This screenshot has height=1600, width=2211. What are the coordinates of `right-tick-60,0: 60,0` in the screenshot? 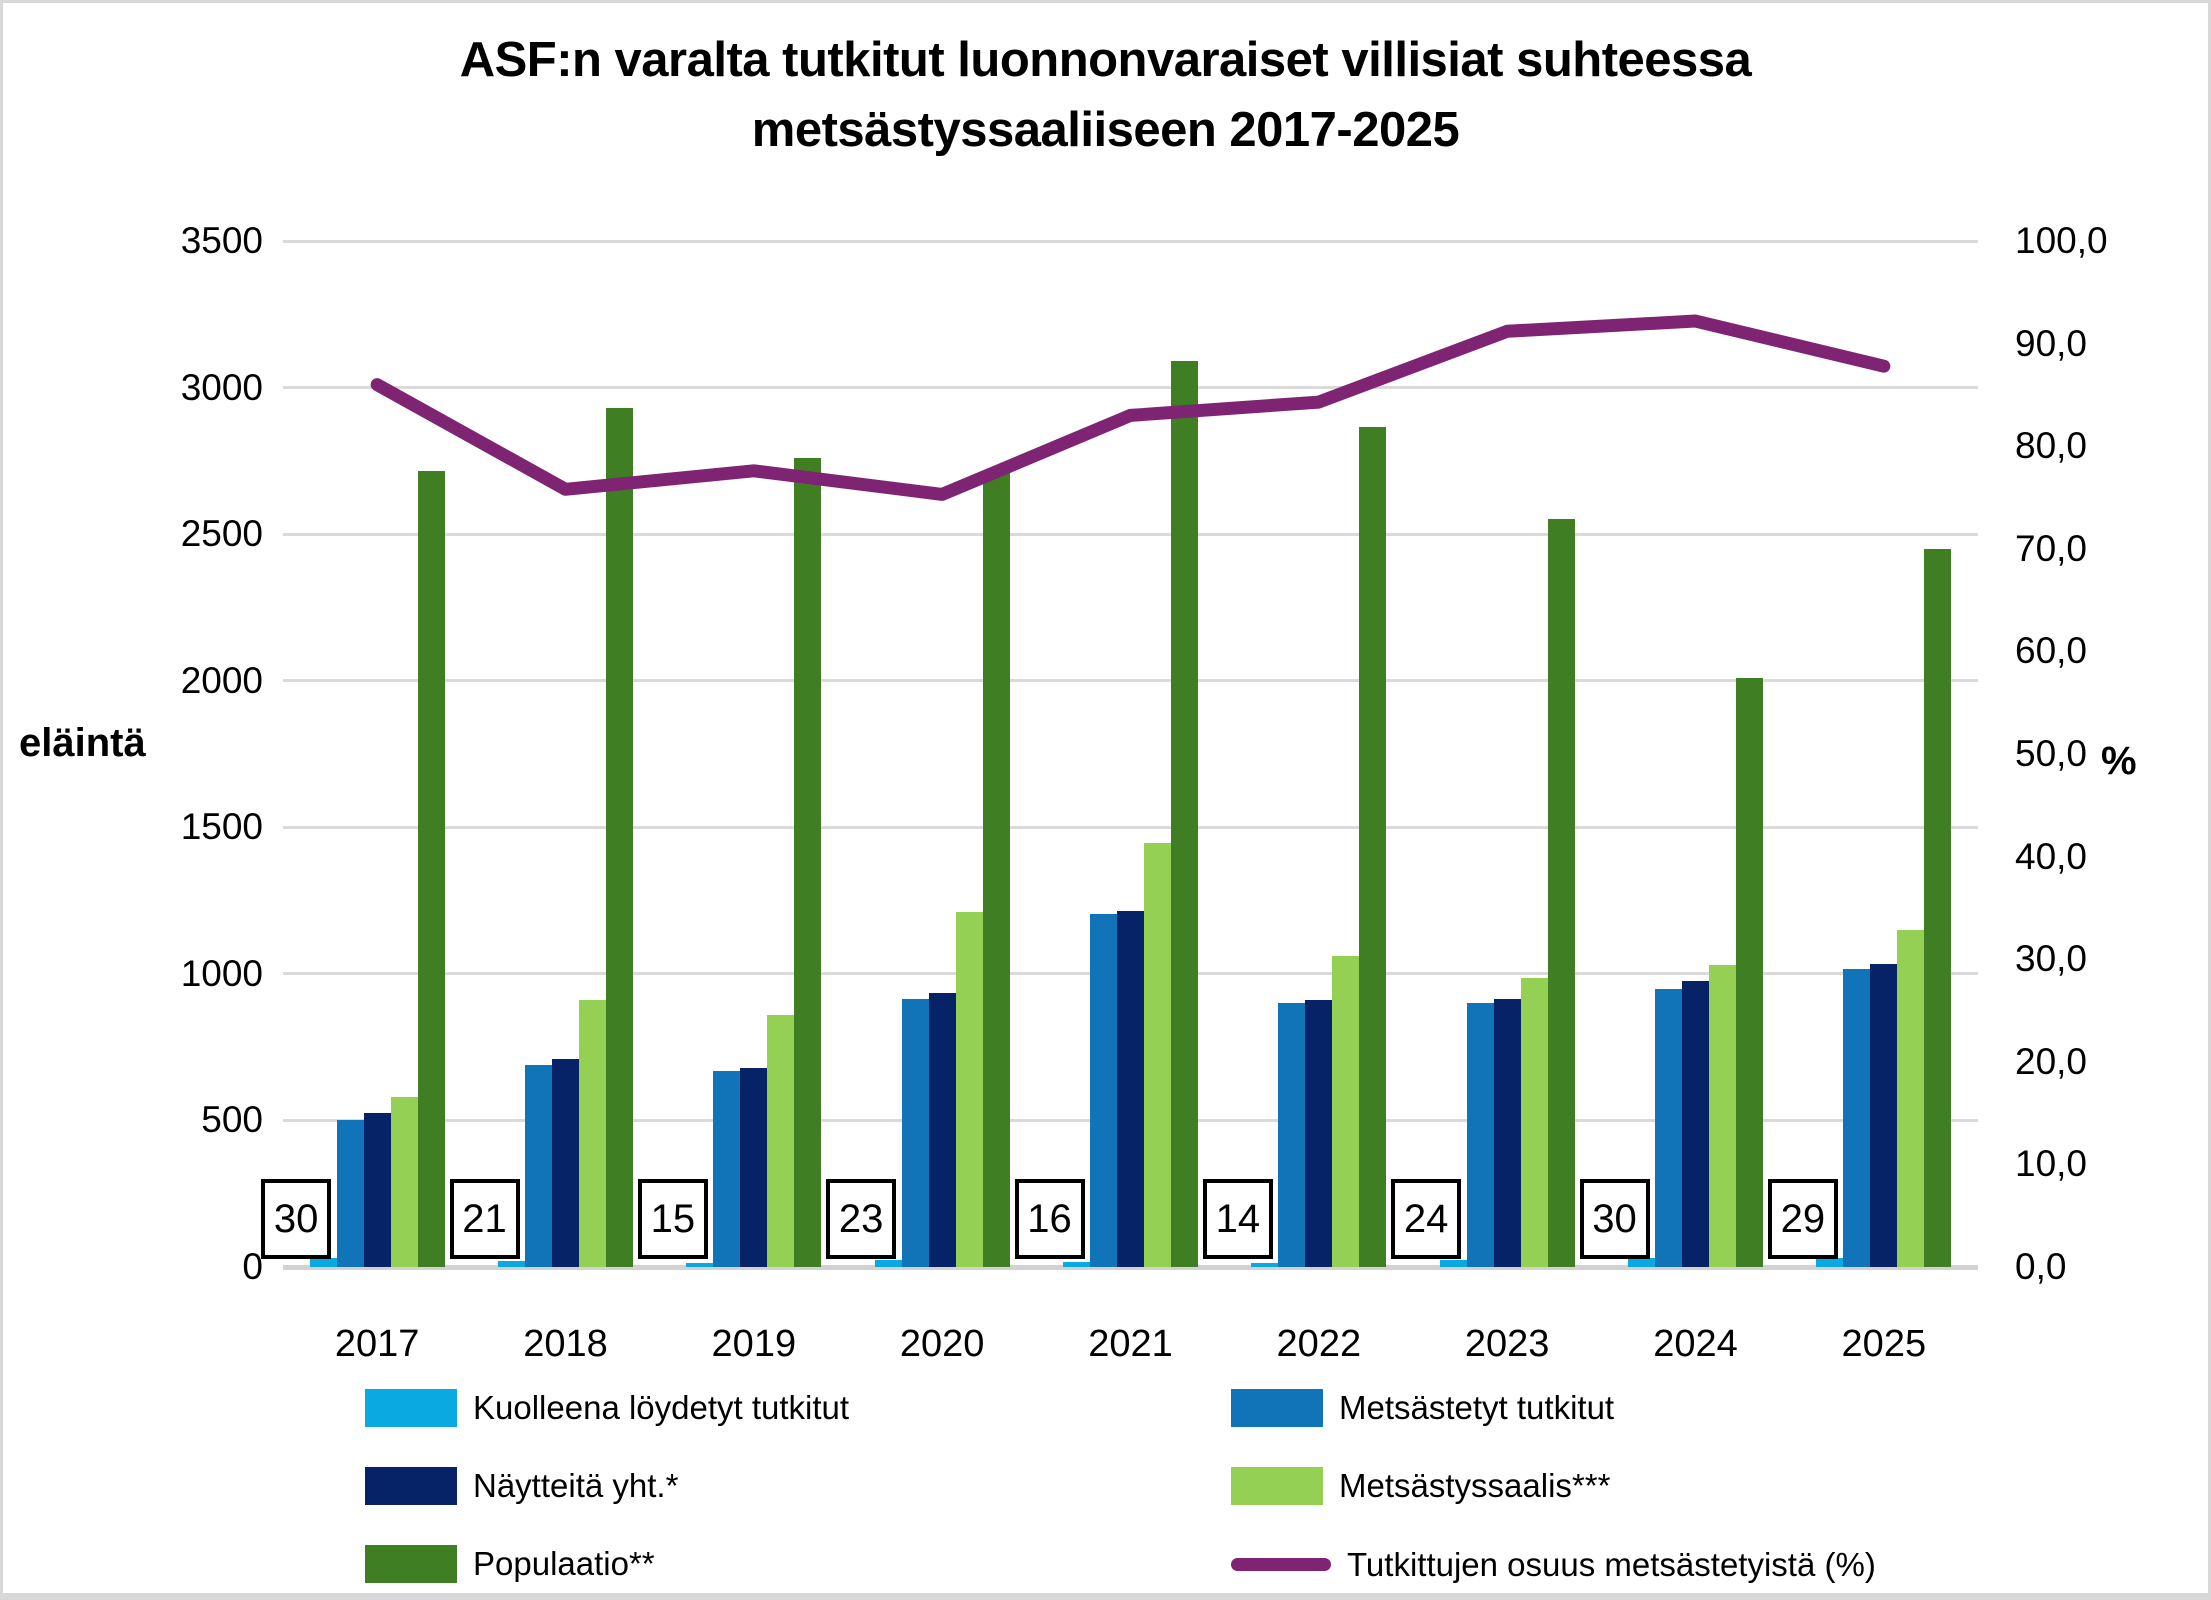 It's located at (2051, 651).